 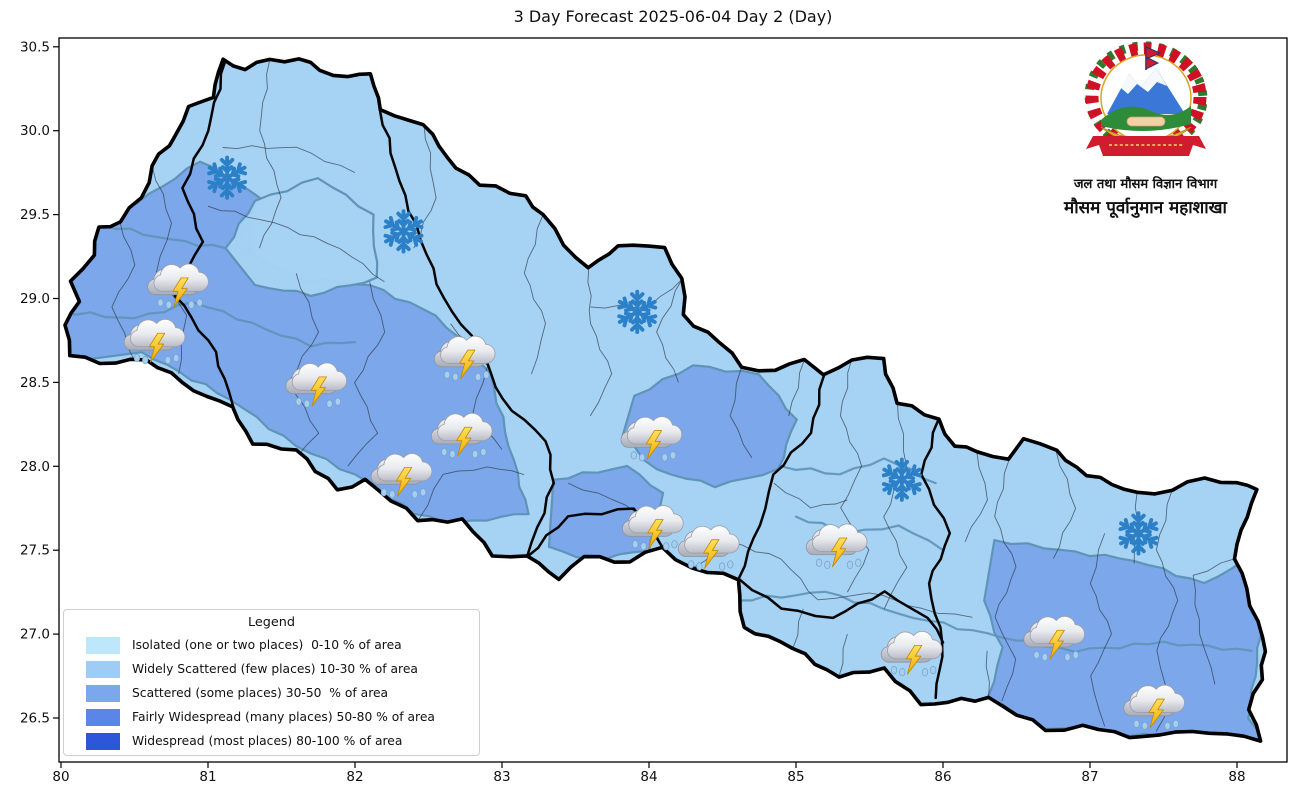 I want to click on x-tick-label: 85, so click(x=795, y=777).